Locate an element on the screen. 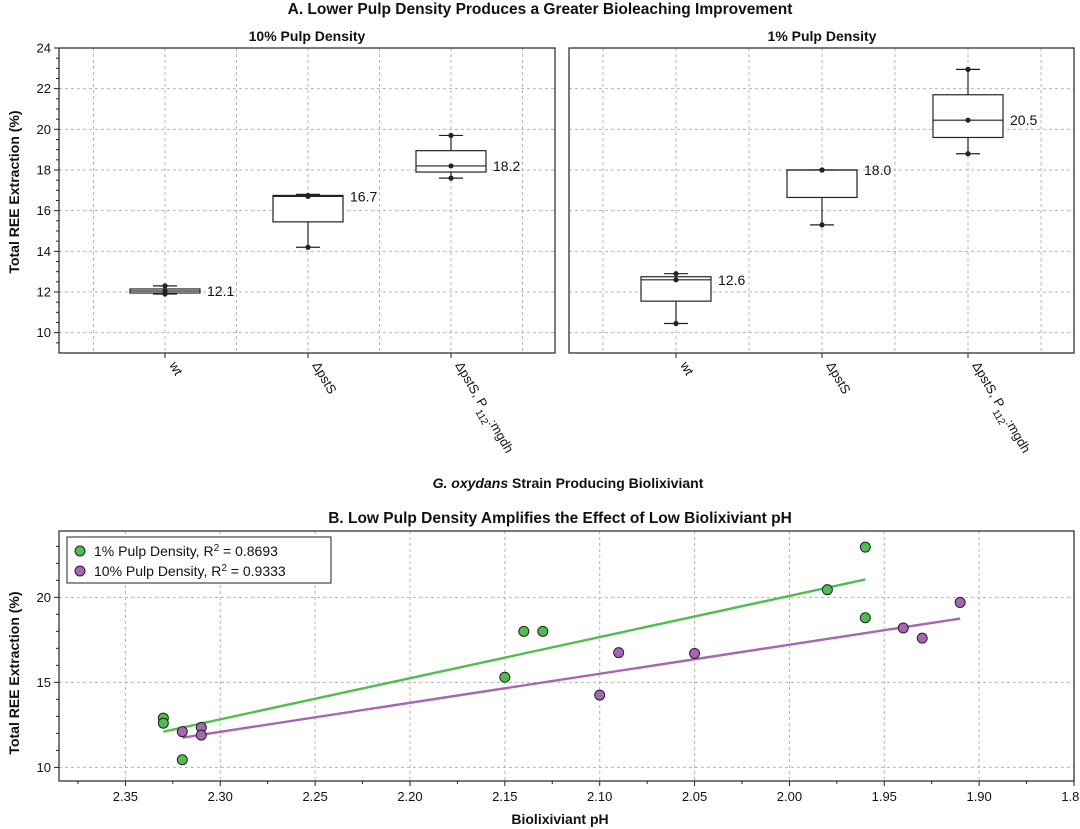 This screenshot has width=1080, height=829. panel-a-1pct-title: 1% Pulp Density is located at coordinates (822, 36).